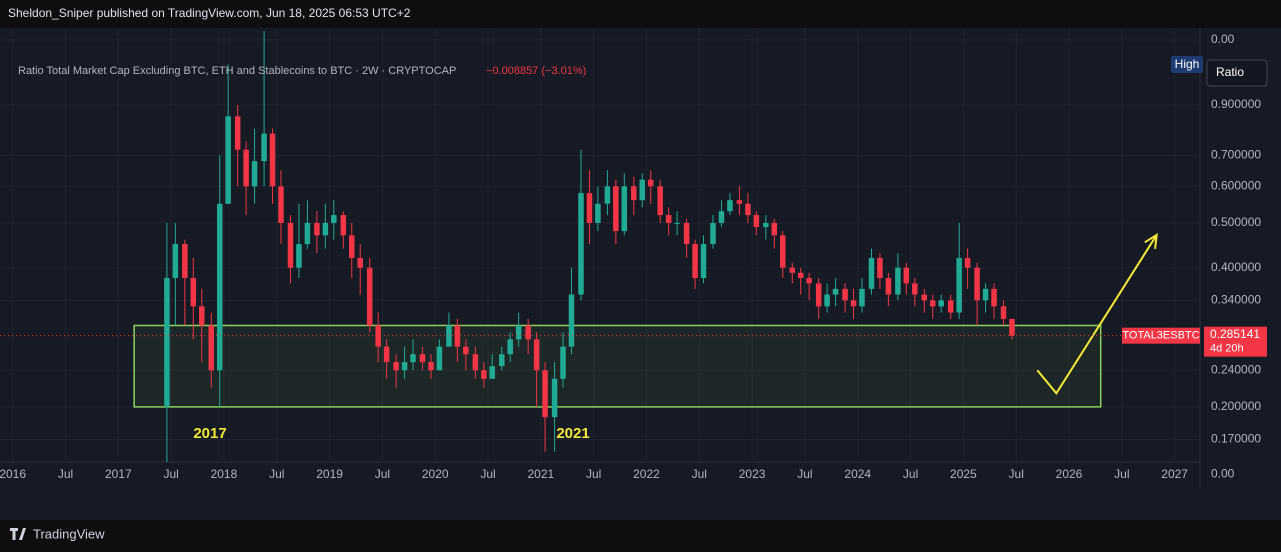  Describe the element at coordinates (1097, 315) in the screenshot. I see `arrow-path` at that location.